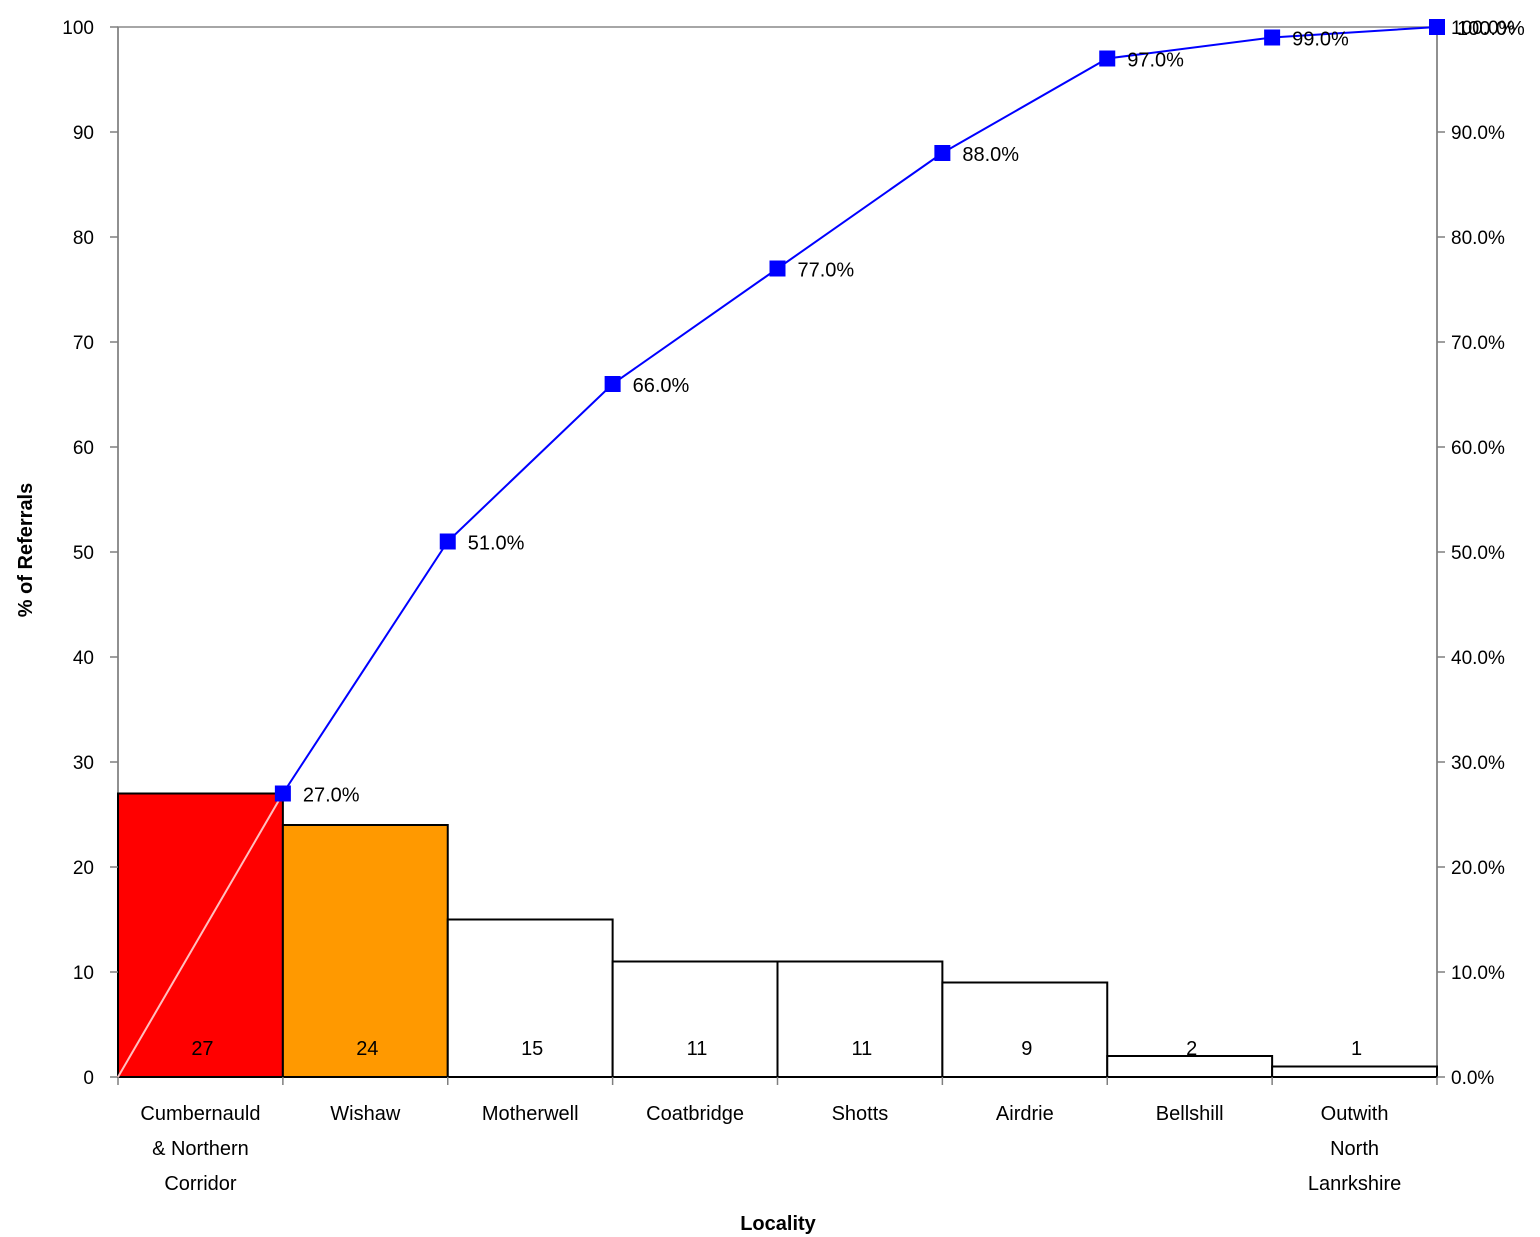 The image size is (1540, 1237). What do you see at coordinates (695, 1114) in the screenshot?
I see `category-label: Coatbridge` at bounding box center [695, 1114].